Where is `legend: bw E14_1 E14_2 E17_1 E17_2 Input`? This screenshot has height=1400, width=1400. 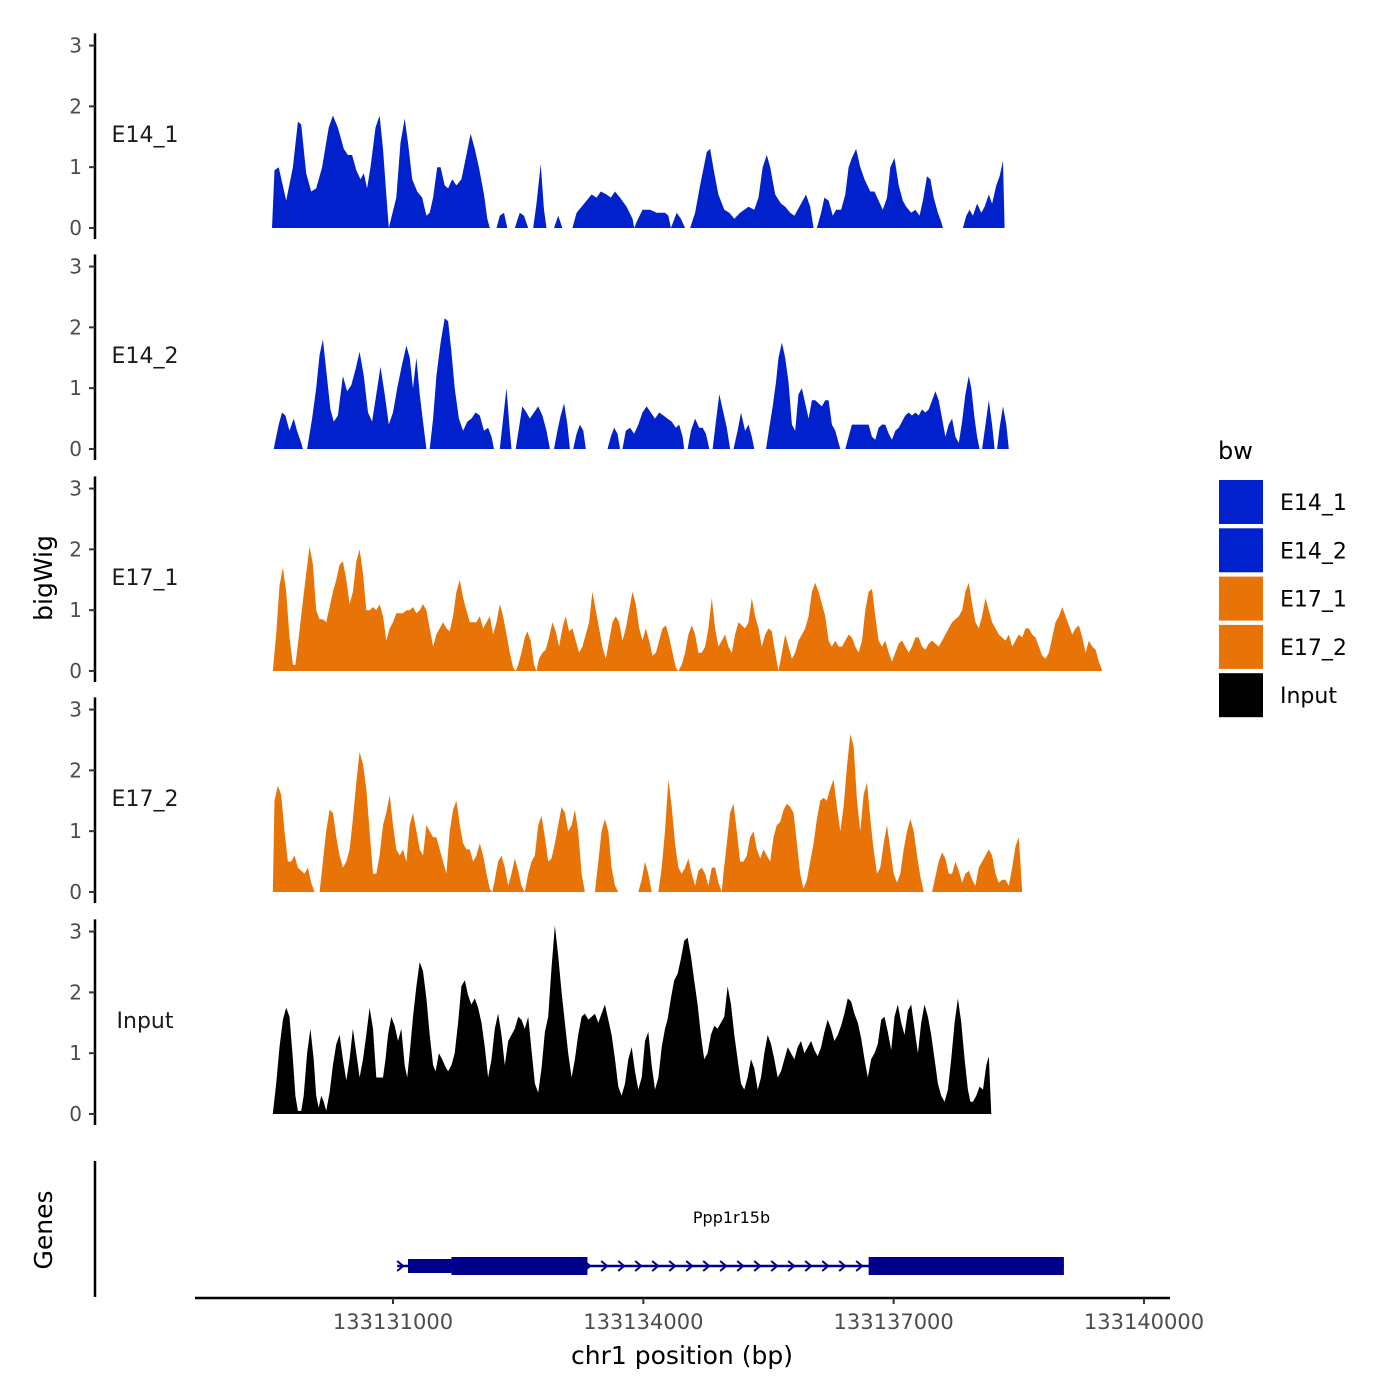 legend: bw E14_1 E14_2 E17_1 E17_2 Input is located at coordinates (1282, 577).